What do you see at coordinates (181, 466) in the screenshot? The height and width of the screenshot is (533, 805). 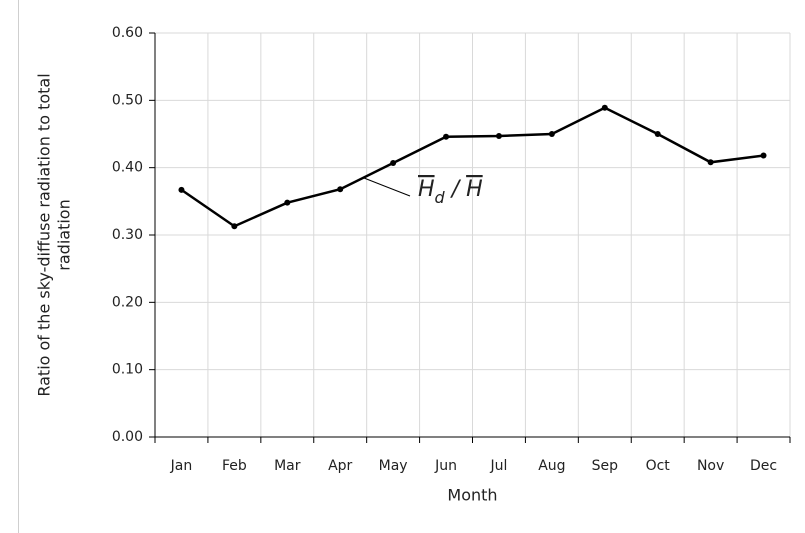 I see `x-tick-label: Jan` at bounding box center [181, 466].